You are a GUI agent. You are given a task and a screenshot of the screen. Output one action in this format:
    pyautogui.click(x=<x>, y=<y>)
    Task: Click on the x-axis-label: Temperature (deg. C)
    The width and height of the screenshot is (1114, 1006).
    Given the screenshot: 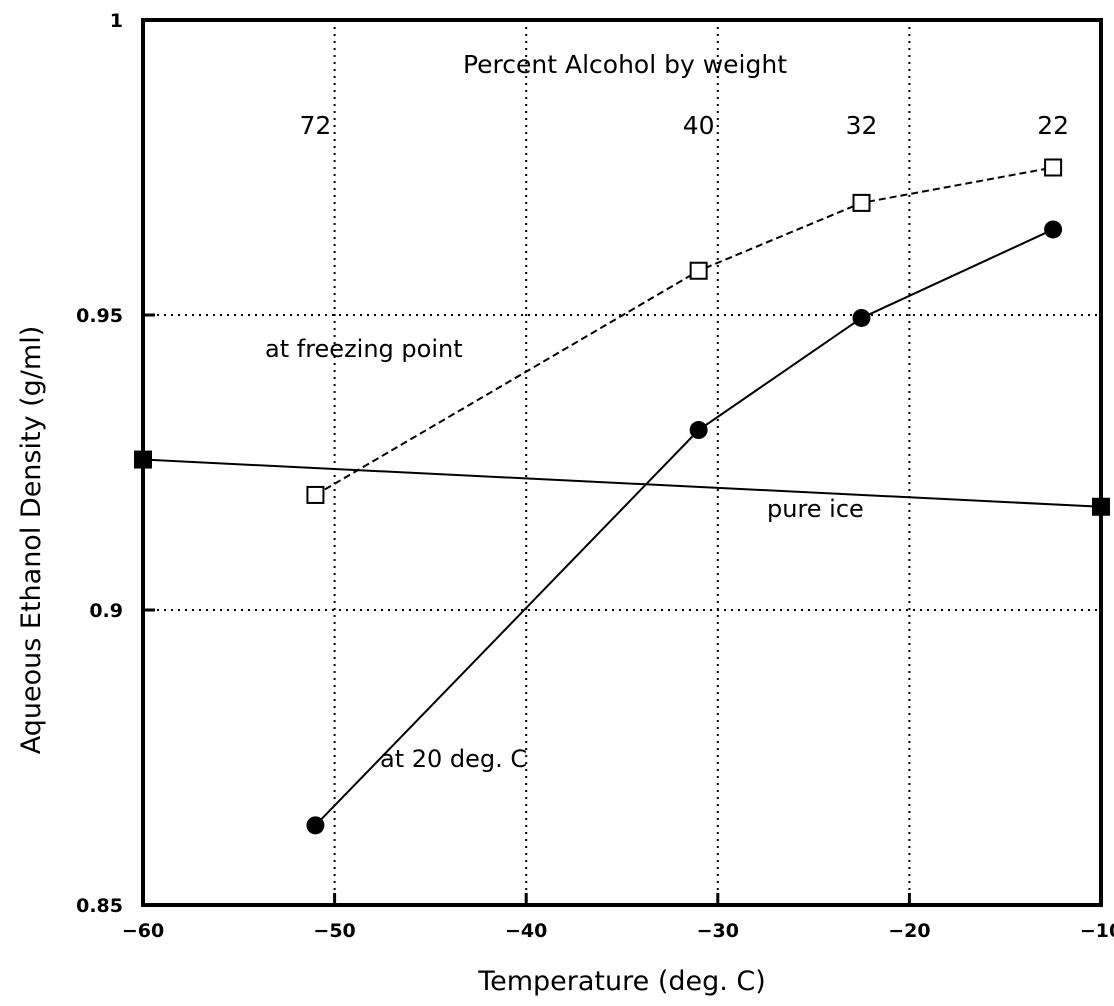 What is the action you would take?
    pyautogui.click(x=621, y=981)
    